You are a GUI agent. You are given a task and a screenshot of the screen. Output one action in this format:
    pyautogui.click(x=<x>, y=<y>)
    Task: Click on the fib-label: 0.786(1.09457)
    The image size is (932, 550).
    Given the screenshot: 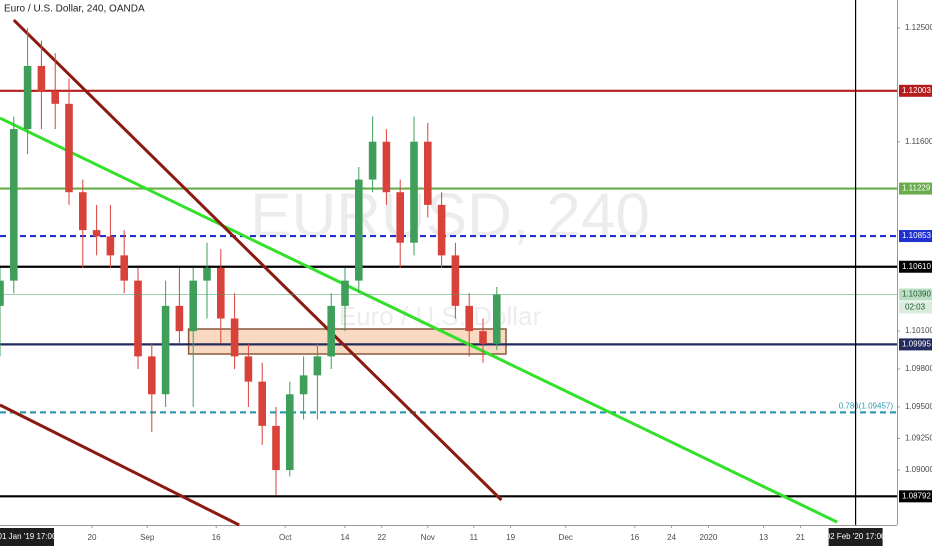 What is the action you would take?
    pyautogui.click(x=866, y=405)
    